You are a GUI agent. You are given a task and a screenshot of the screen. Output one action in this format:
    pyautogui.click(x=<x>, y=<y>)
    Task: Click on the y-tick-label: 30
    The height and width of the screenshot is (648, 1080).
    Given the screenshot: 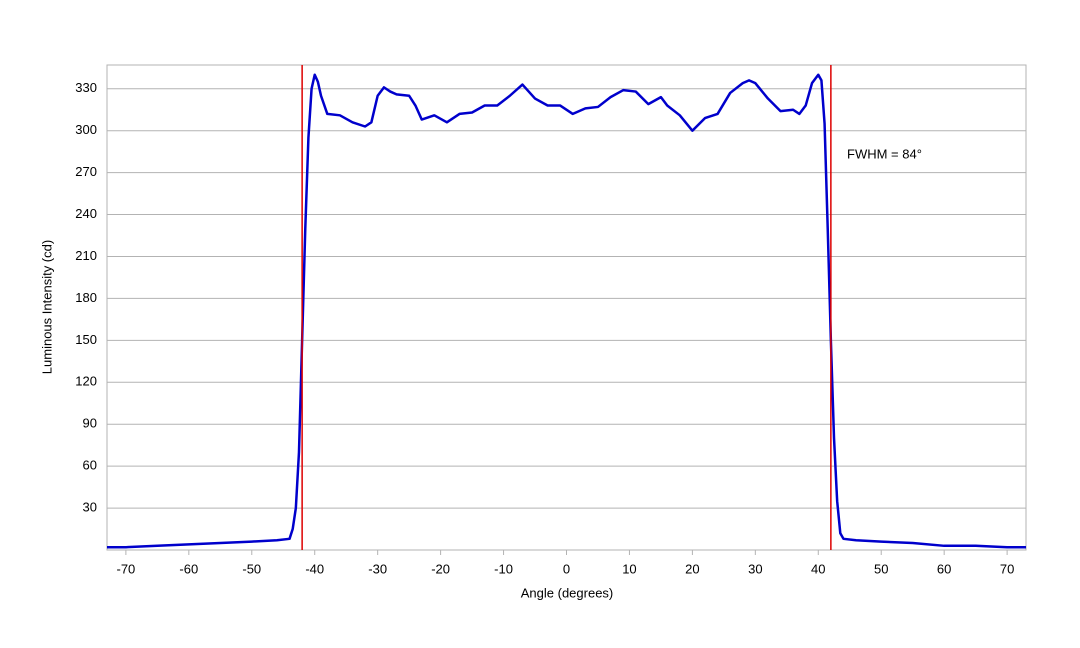 What is the action you would take?
    pyautogui.click(x=90, y=507)
    